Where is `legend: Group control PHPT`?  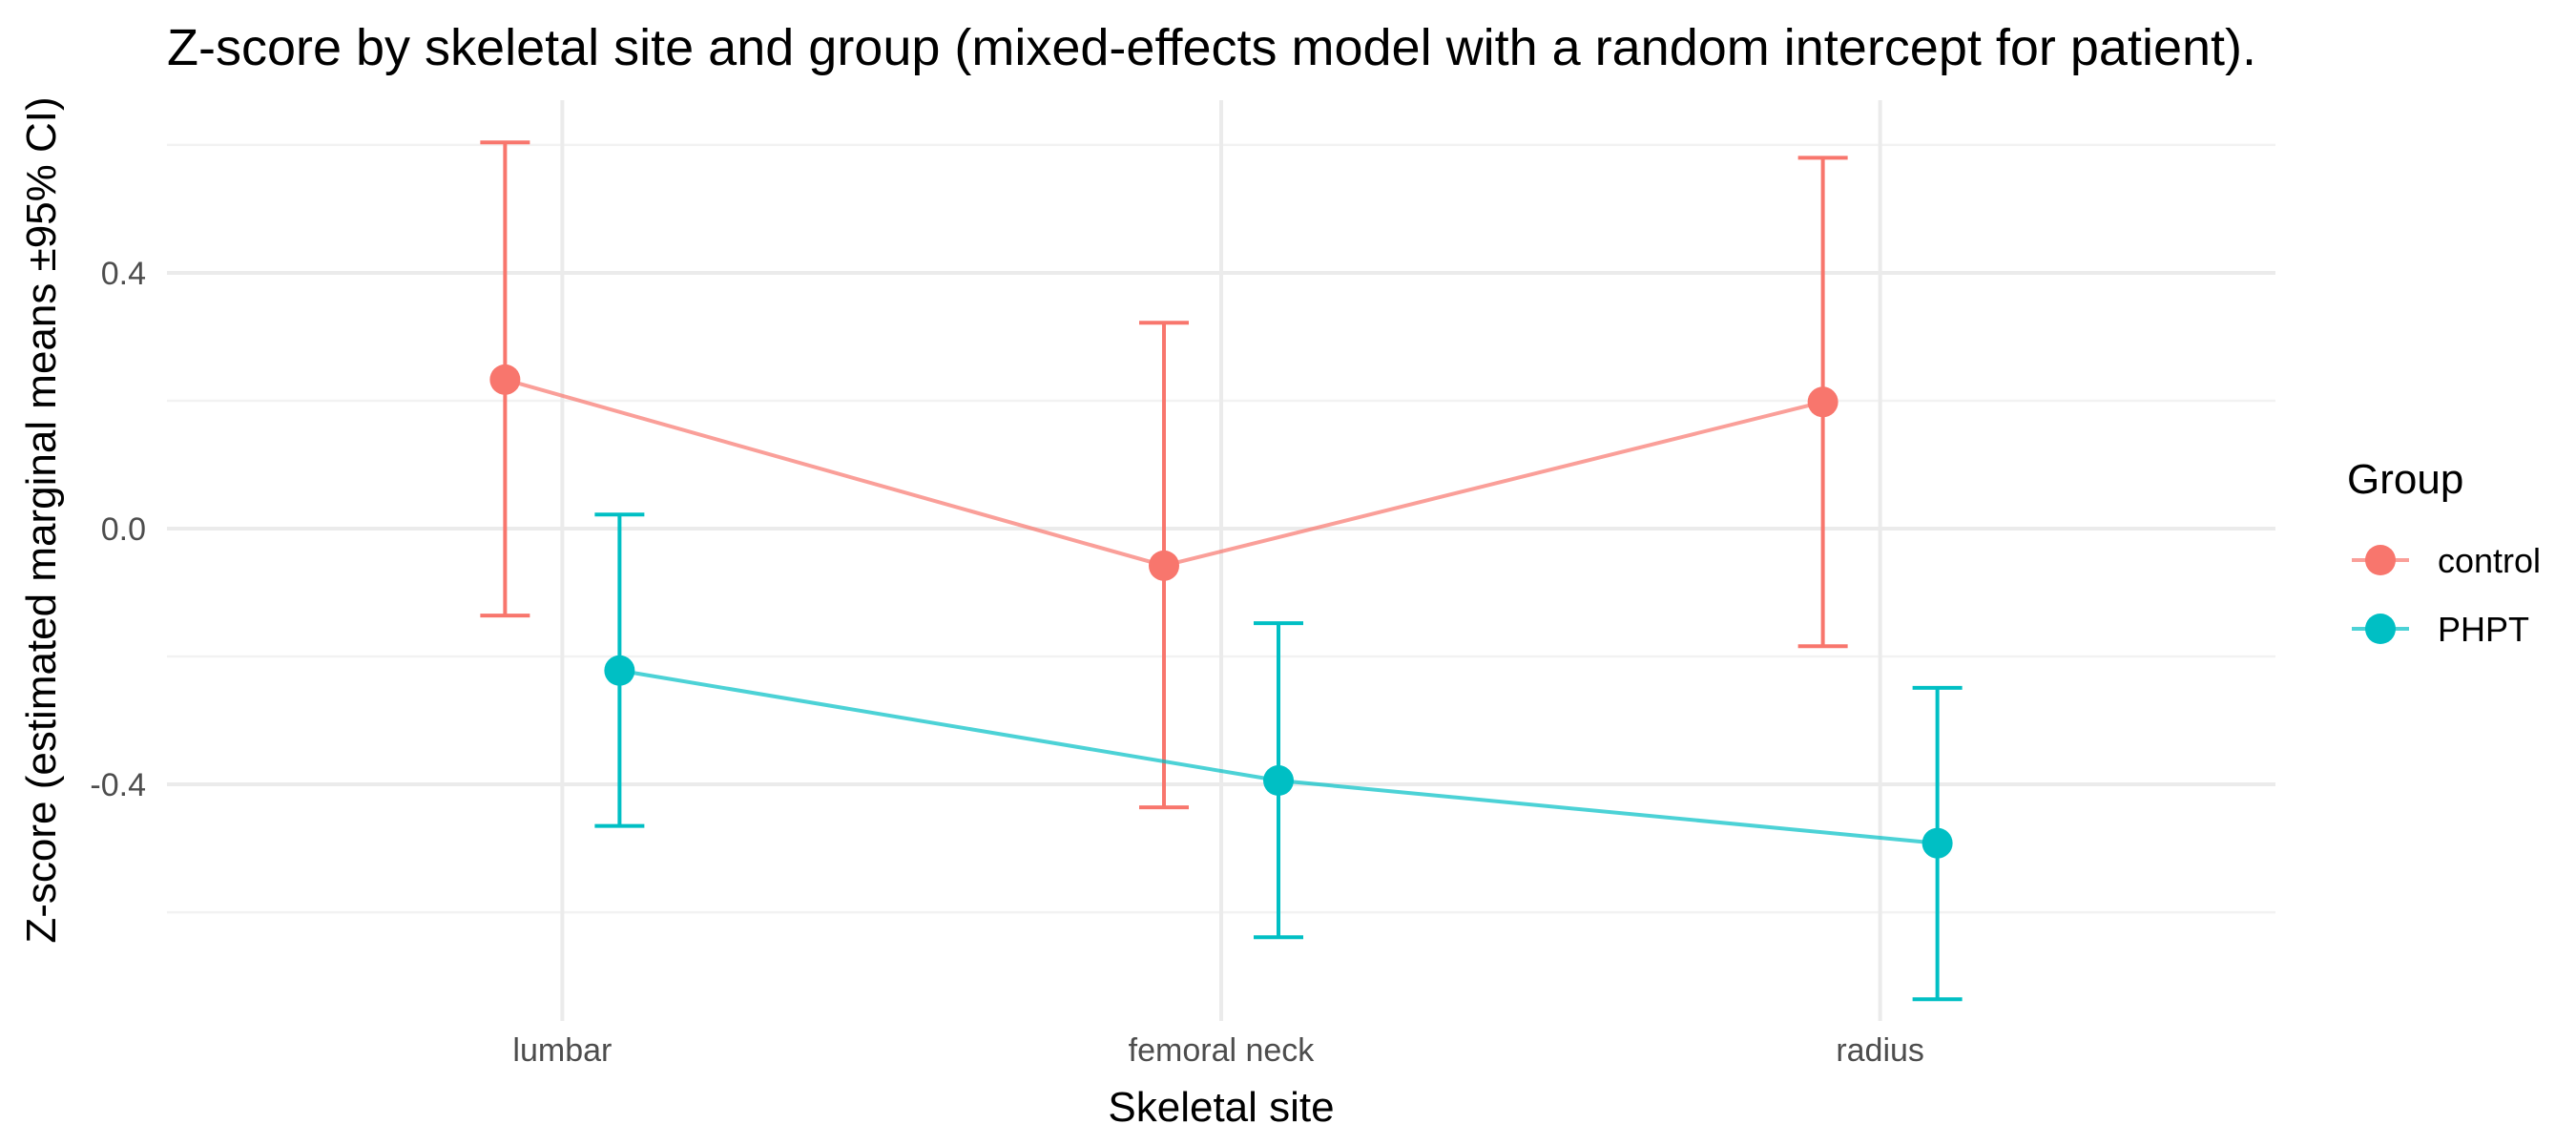
legend: Group control PHPT is located at coordinates (2444, 553).